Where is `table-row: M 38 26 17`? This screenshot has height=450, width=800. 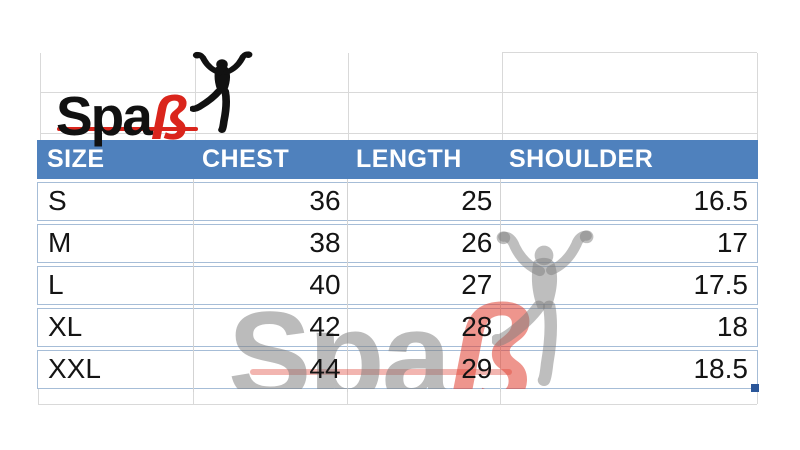 table-row: M 38 26 17 is located at coordinates (397, 243).